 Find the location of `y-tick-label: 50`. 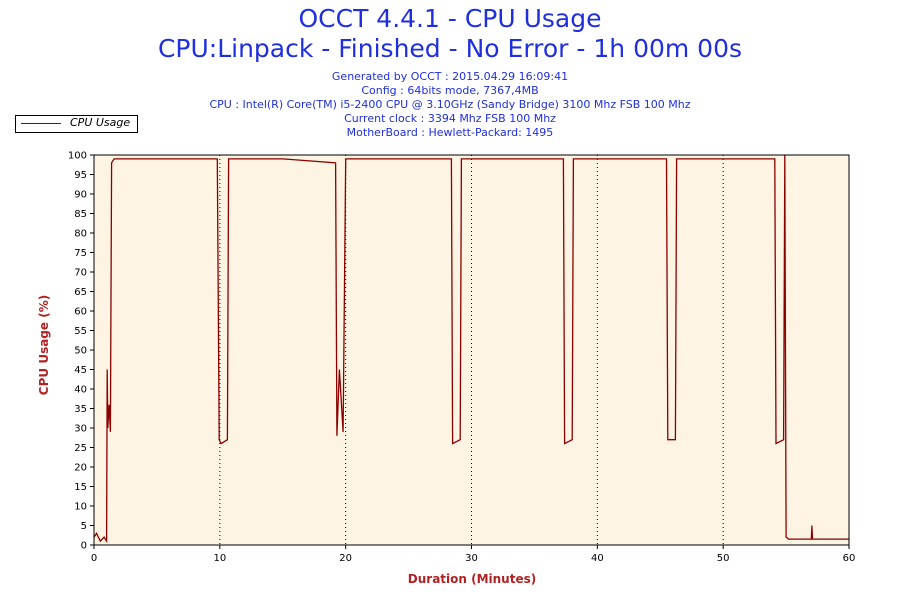

y-tick-label: 50 is located at coordinates (80, 351).